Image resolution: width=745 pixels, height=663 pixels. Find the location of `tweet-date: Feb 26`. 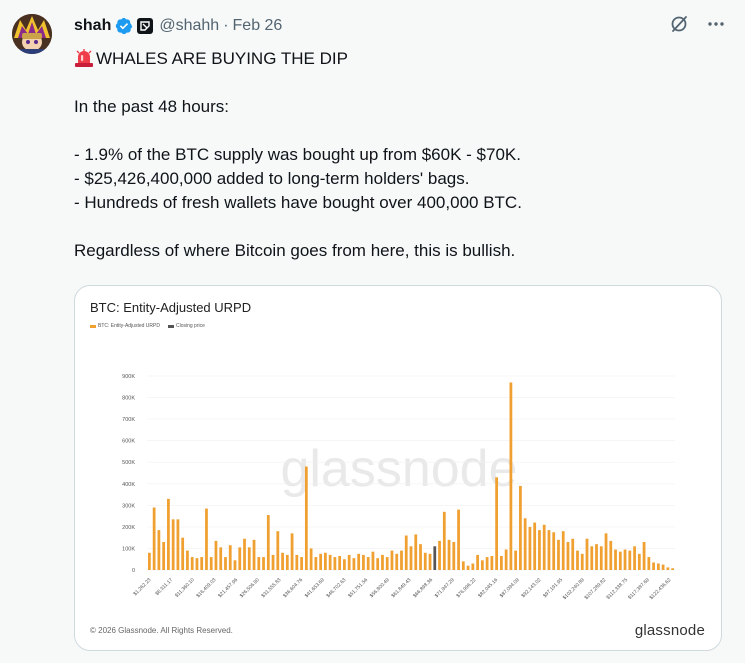

tweet-date: Feb 26 is located at coordinates (257, 25).